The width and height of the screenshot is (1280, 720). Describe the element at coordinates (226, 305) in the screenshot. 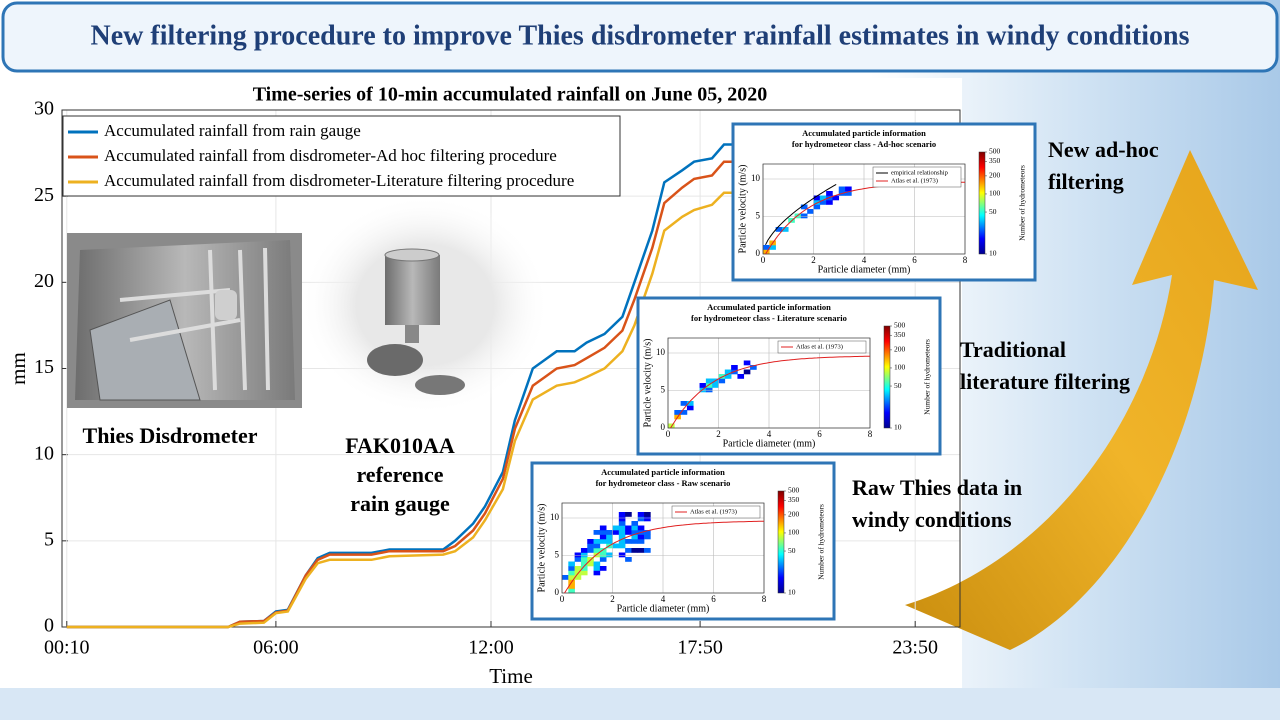

I see `photo-sensor` at that location.